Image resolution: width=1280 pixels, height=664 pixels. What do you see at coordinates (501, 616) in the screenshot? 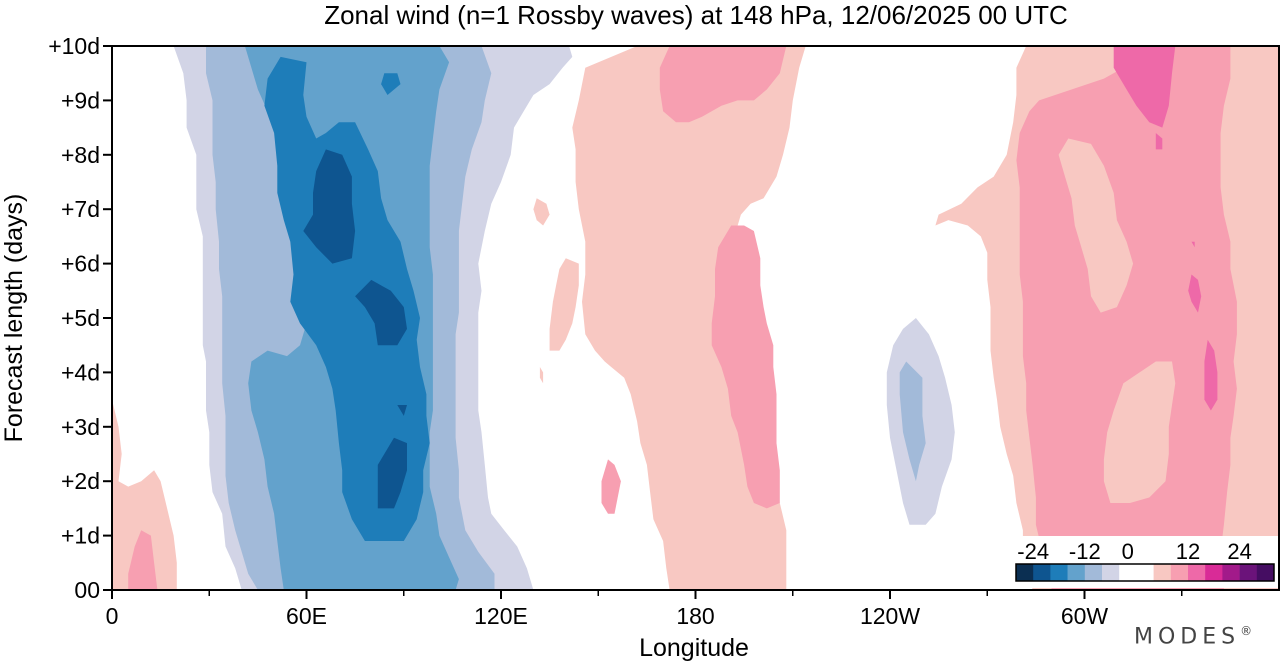
I see `x-tick-label: 120E` at bounding box center [501, 616].